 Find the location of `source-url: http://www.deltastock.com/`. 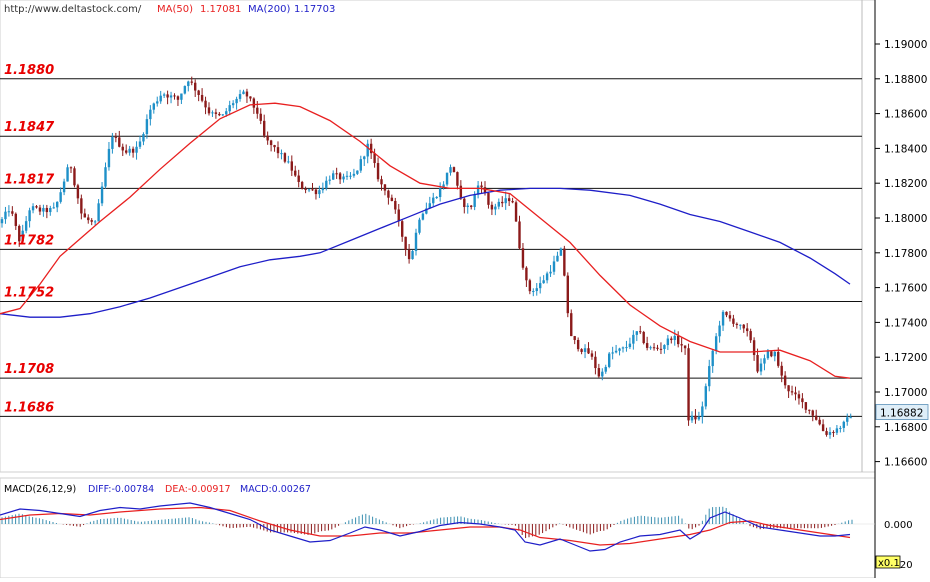

source-url: http://www.deltastock.com/ is located at coordinates (73, 9).